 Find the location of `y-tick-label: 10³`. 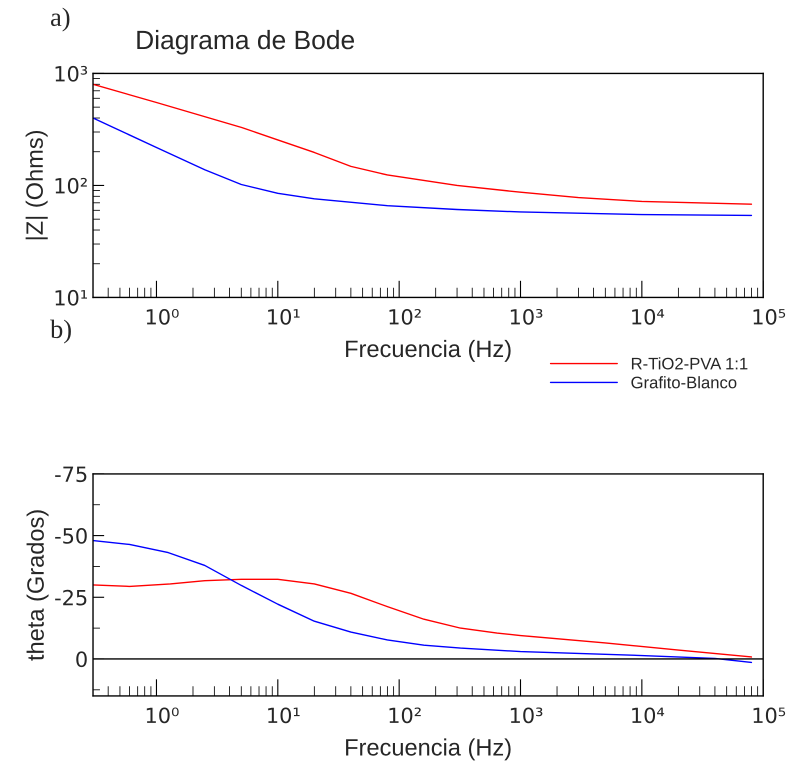

y-tick-label: 10³ is located at coordinates (72, 74).